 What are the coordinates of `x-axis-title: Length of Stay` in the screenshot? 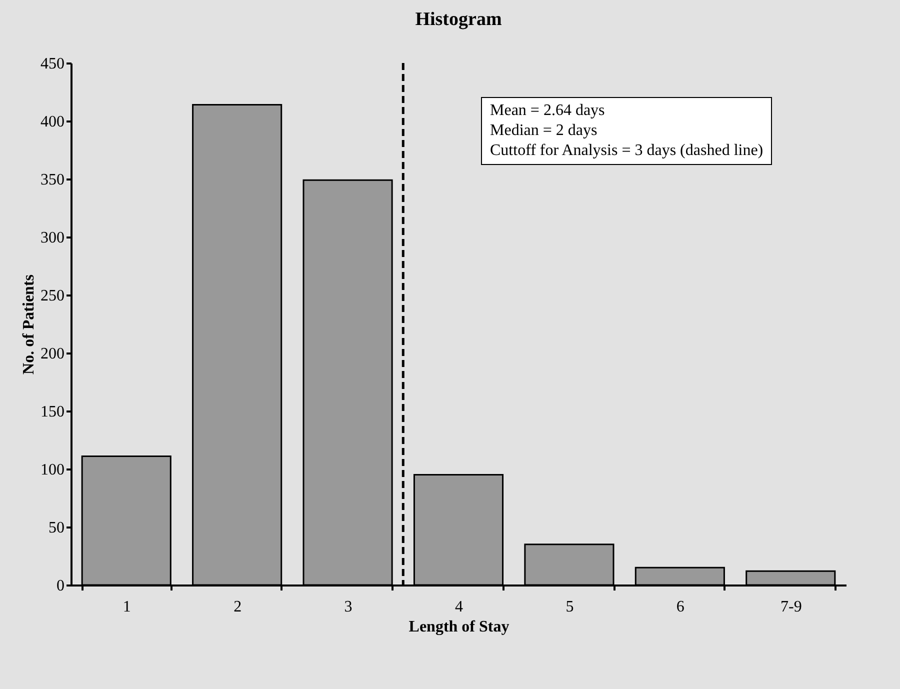 It's located at (459, 627).